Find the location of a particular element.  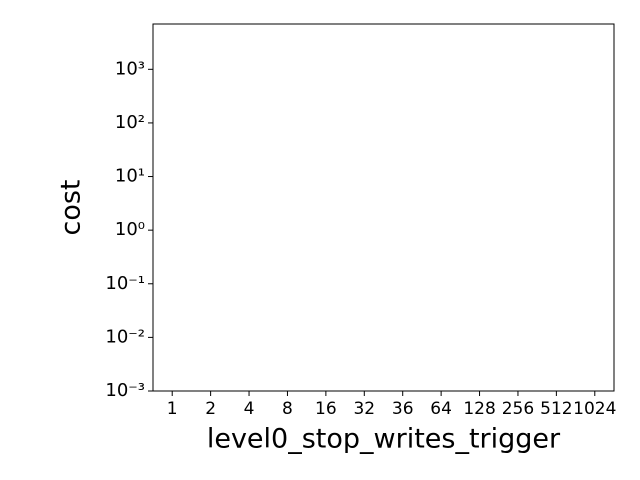

y-tick-label: 10⁻³ is located at coordinates (125, 390).